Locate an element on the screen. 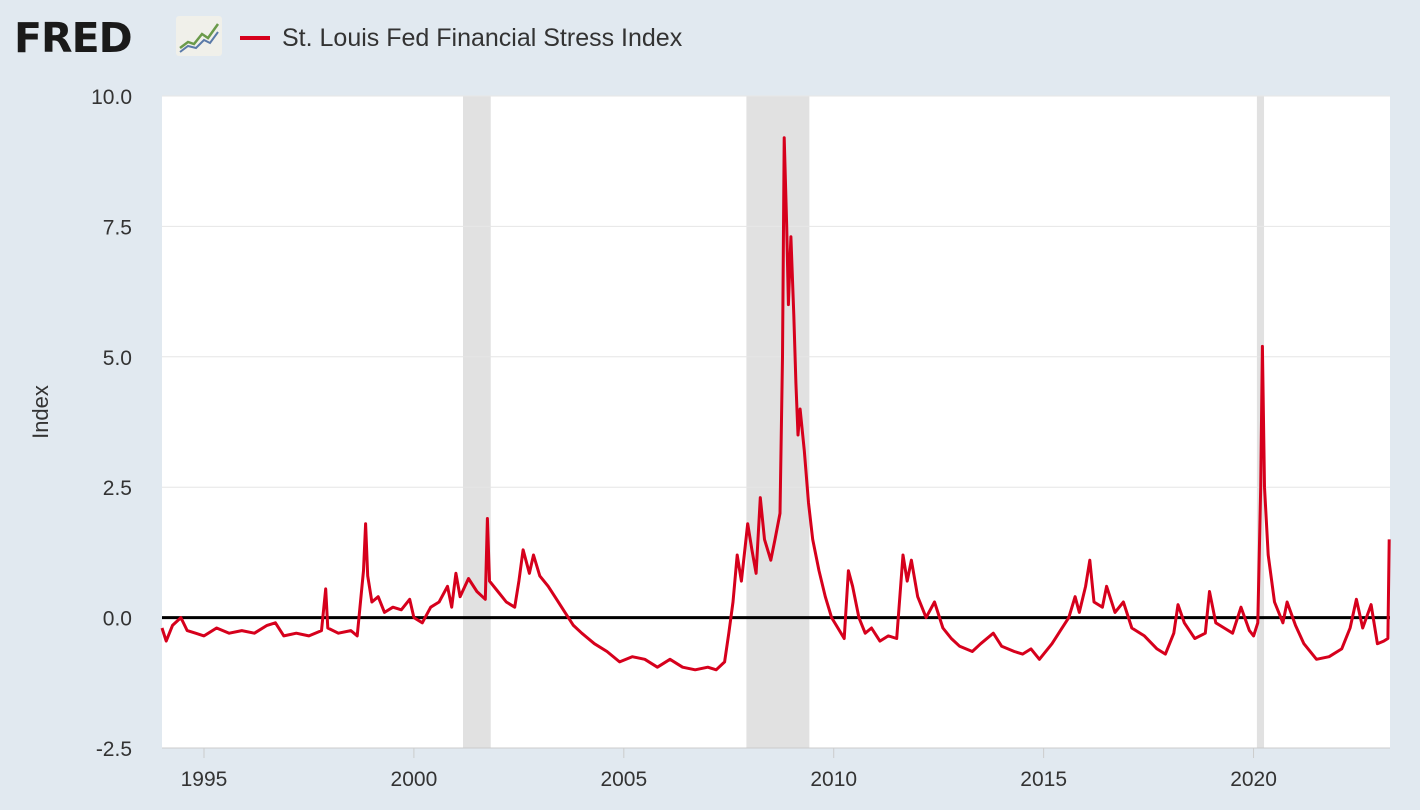 Image resolution: width=1420 pixels, height=810 pixels. x-tick-label: 2020 is located at coordinates (1253, 779).